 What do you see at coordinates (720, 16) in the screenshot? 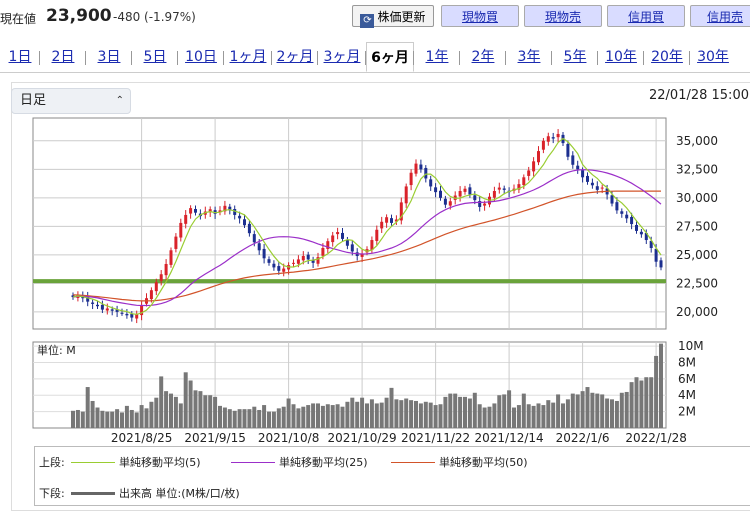
I see `sell-margin-button: 信用売` at bounding box center [720, 16].